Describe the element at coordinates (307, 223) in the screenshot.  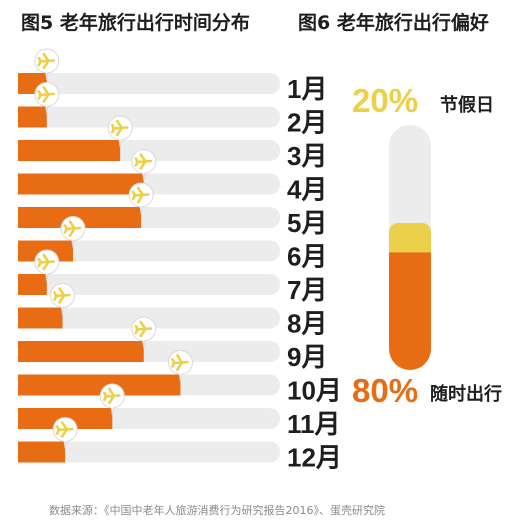
I see `month-label: 5月` at that location.